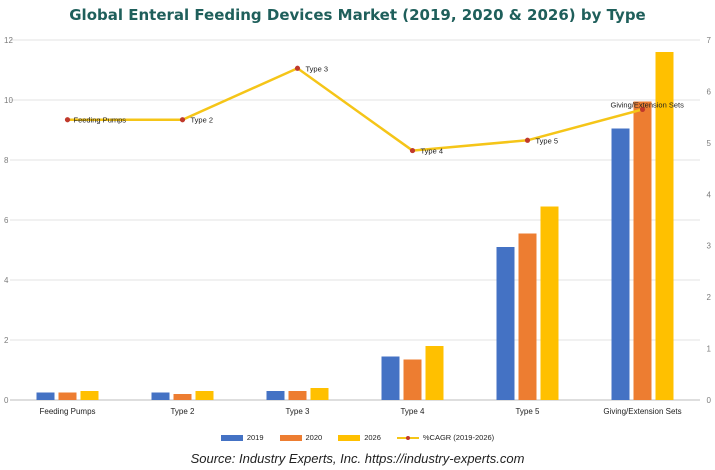  What do you see at coordinates (314, 437) in the screenshot?
I see `legend-label-2020: 2020` at bounding box center [314, 437].